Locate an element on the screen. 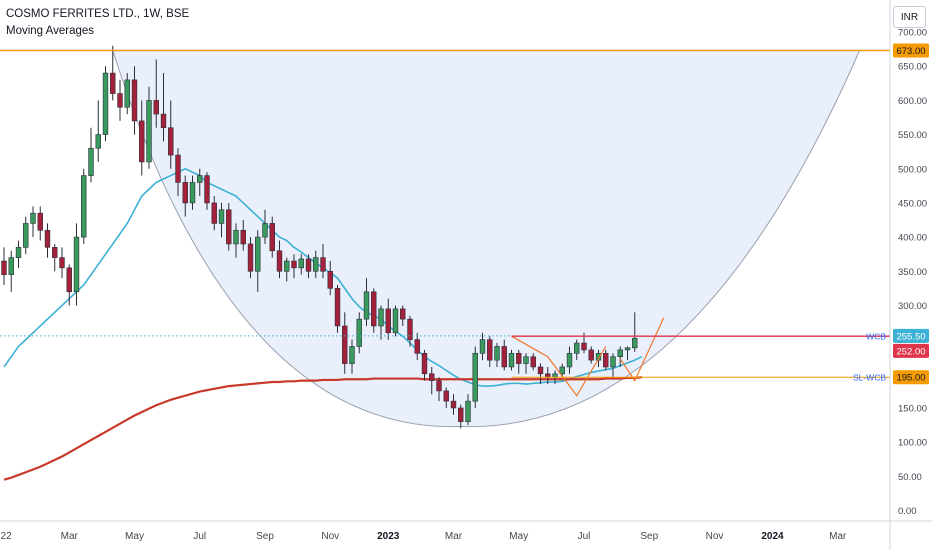 The height and width of the screenshot is (550, 932). price-tick-label: 600.00 is located at coordinates (912, 101).